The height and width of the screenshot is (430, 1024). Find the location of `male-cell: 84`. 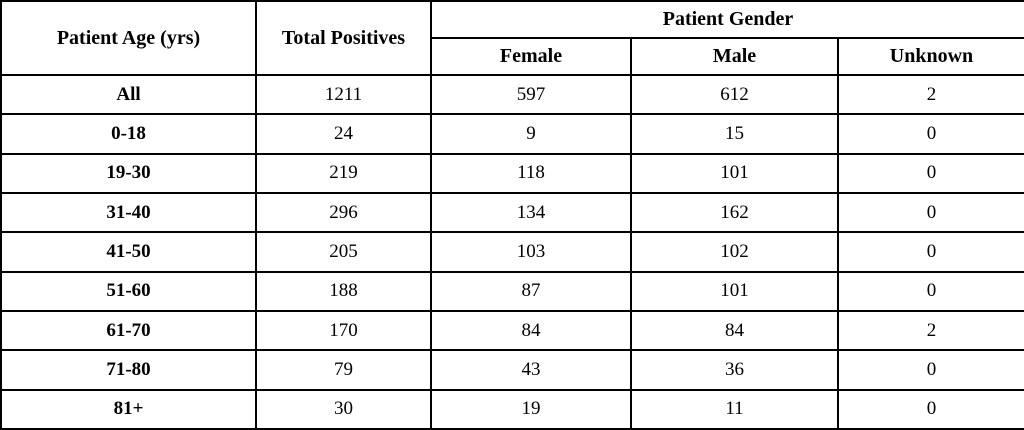

male-cell: 84 is located at coordinates (734, 330).